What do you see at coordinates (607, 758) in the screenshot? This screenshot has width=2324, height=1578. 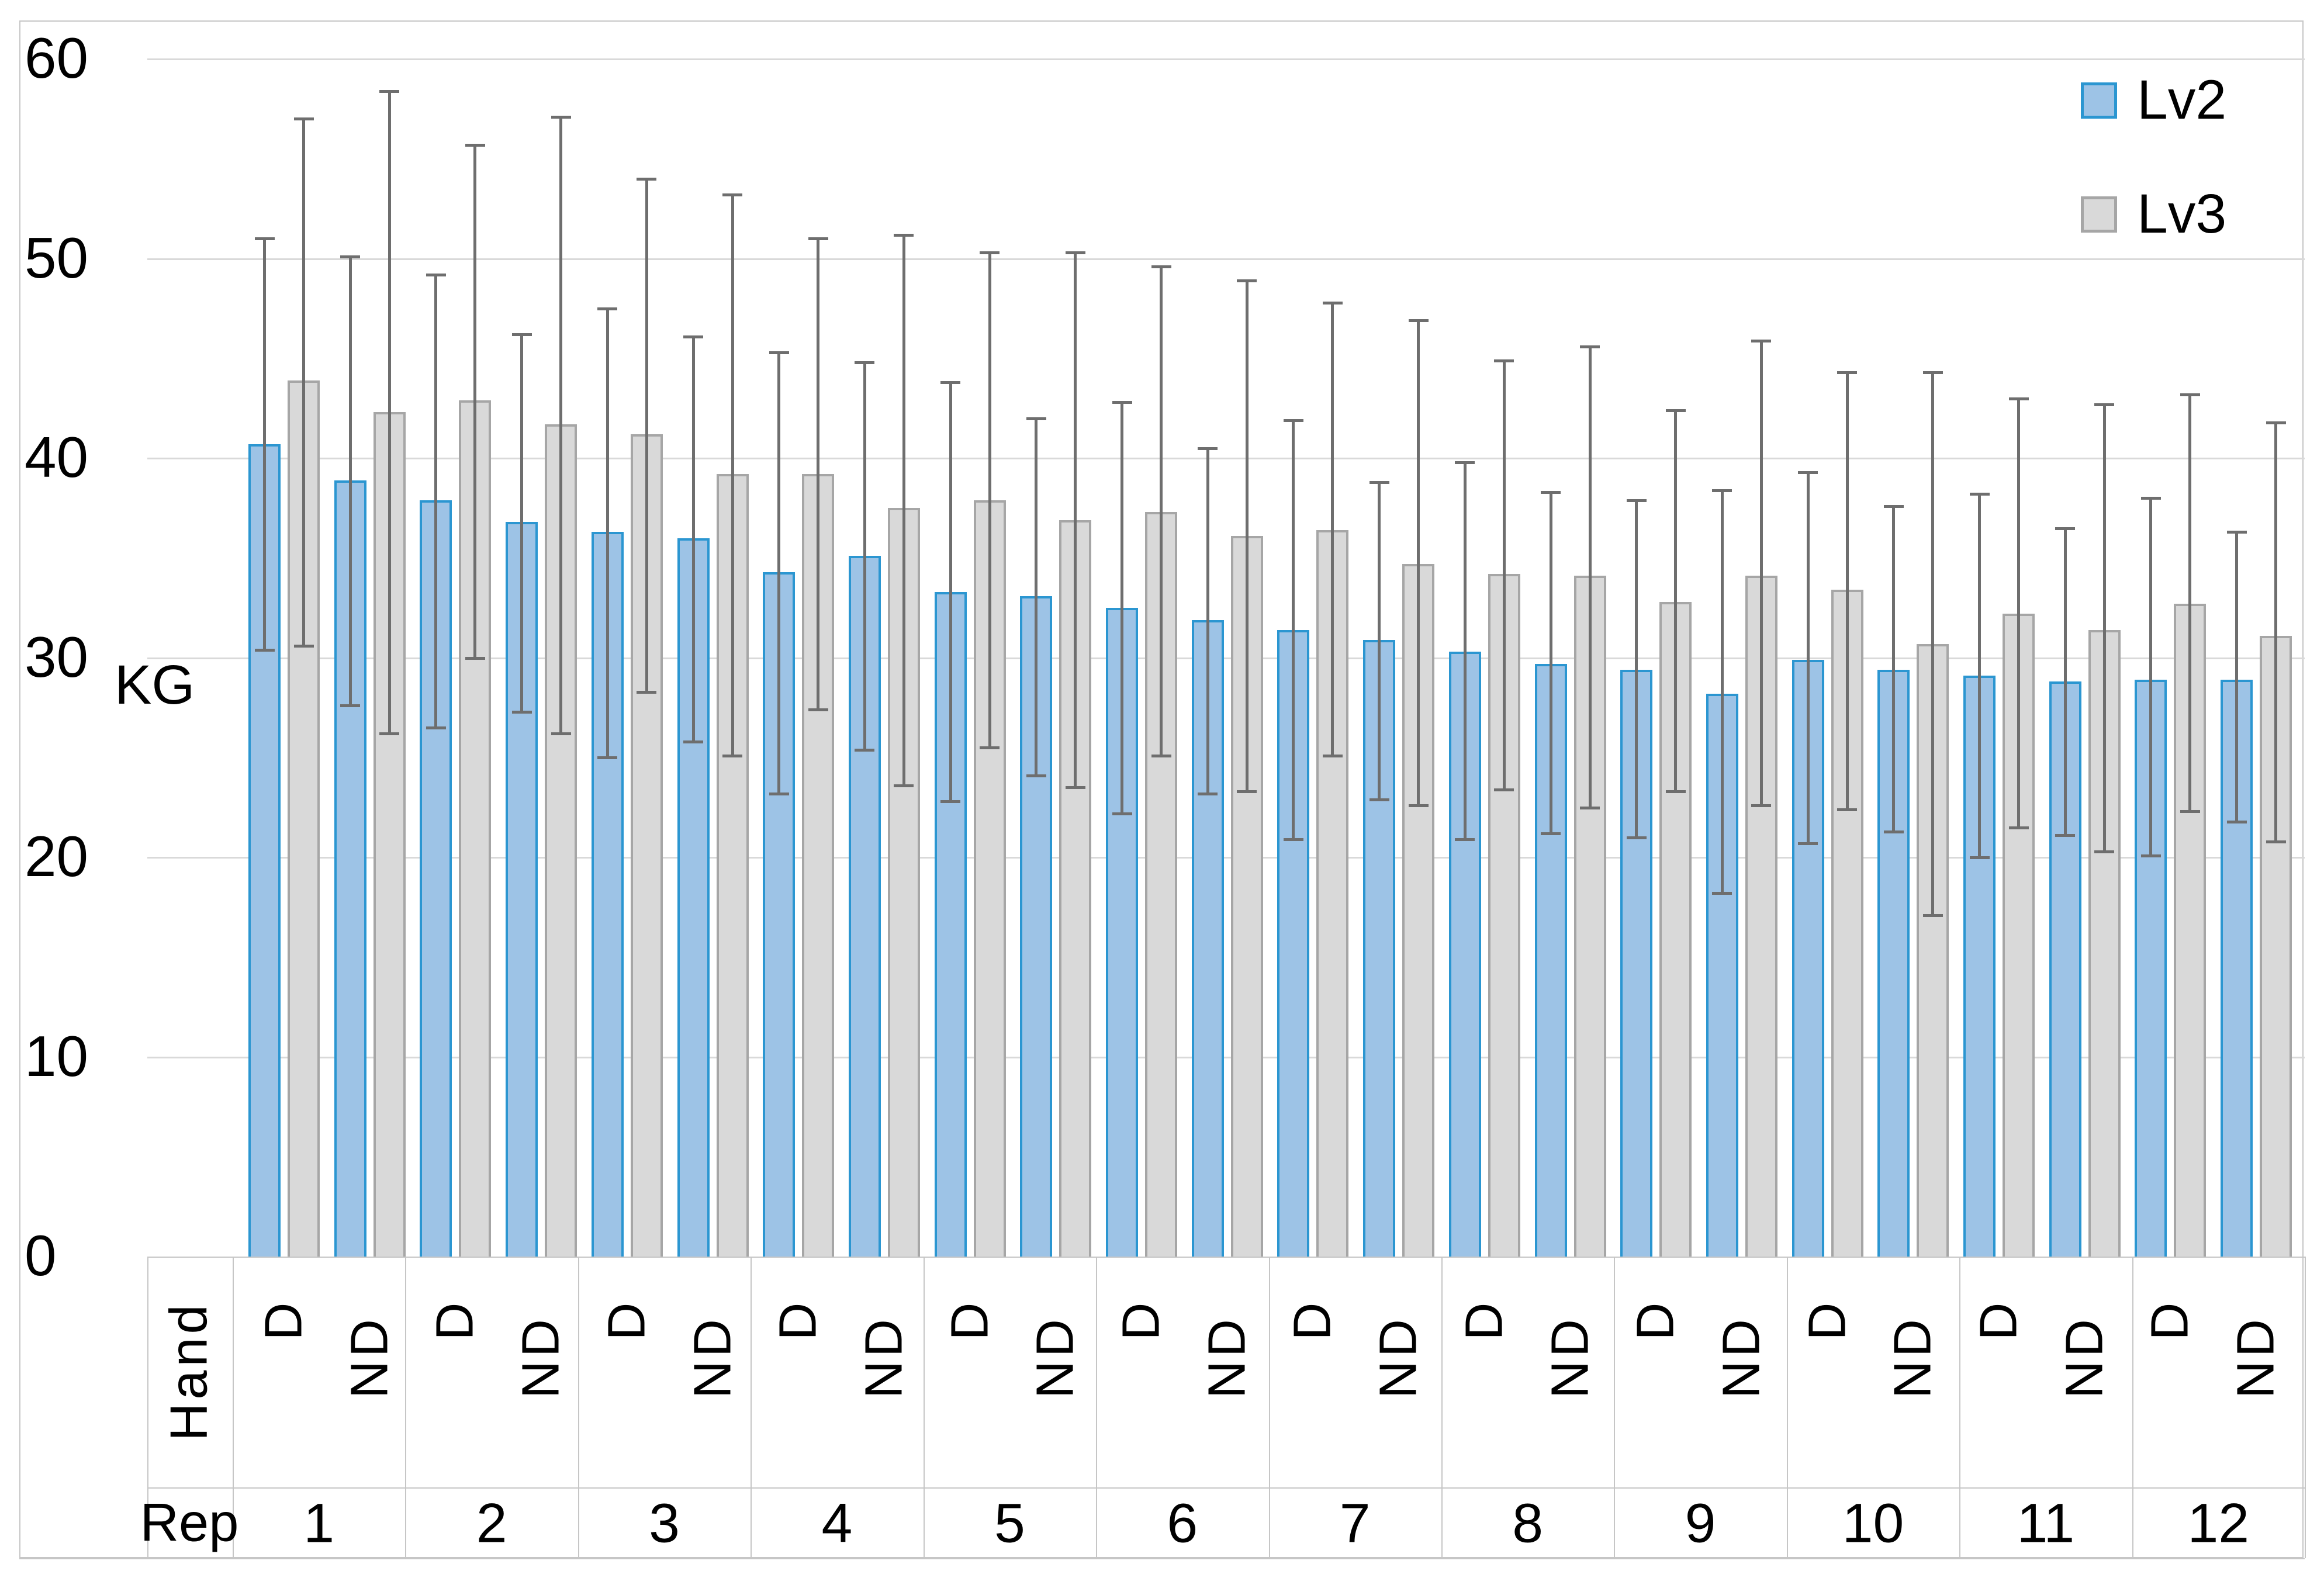 I see `error-cap-bottom-rep3-D-lv2` at bounding box center [607, 758].